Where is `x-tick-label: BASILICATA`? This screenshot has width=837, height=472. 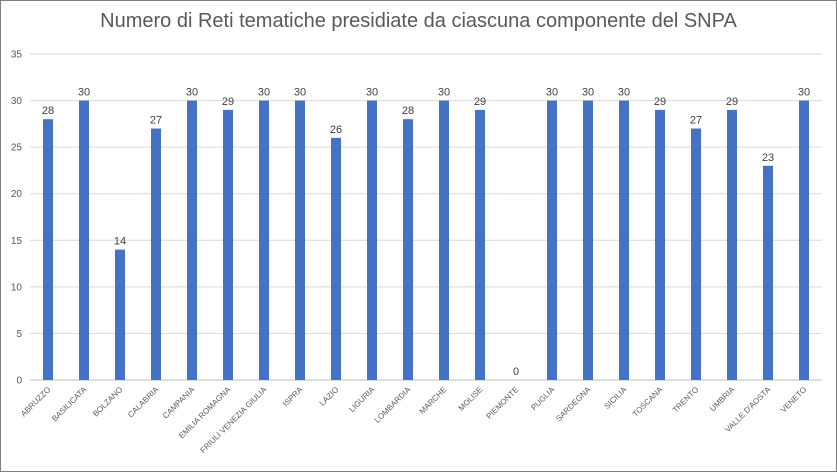 x-tick-label: BASILICATA is located at coordinates (69, 404).